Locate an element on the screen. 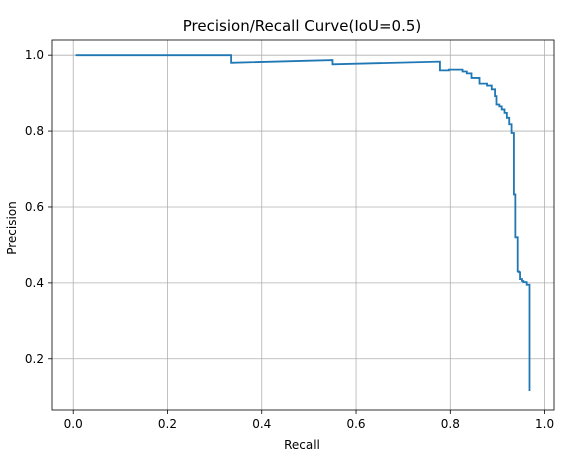  x-tick-label: 0.2 is located at coordinates (167, 424).